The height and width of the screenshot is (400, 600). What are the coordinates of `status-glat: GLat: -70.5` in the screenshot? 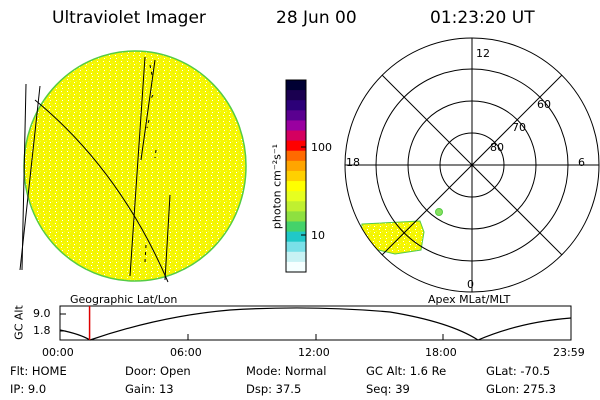 It's located at (518, 371).